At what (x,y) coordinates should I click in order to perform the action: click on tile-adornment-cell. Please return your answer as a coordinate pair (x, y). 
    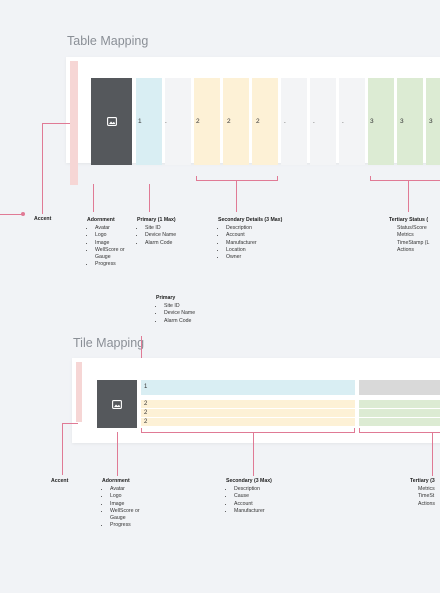
    Looking at the image, I should click on (117, 404).